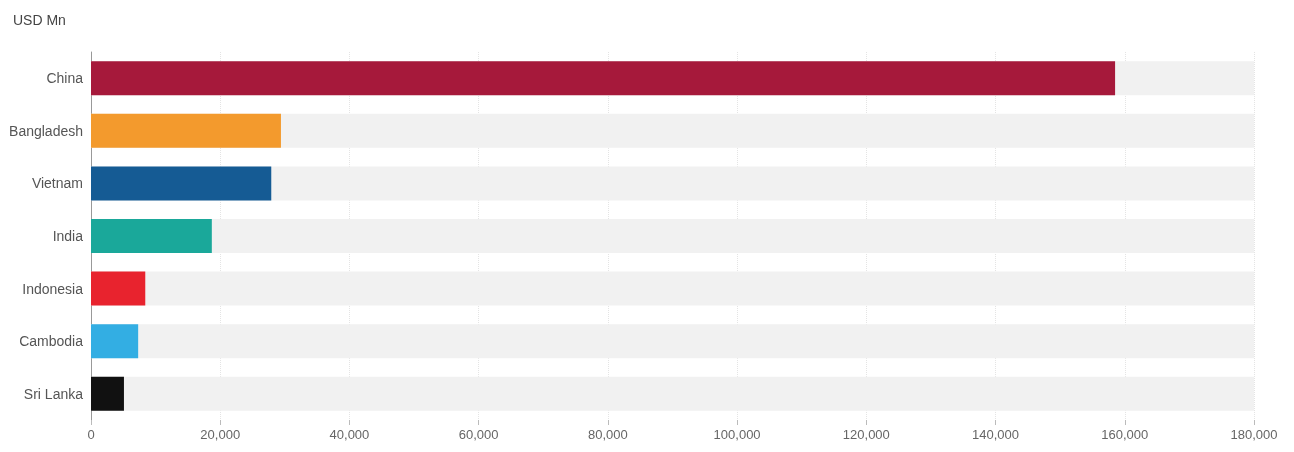  Describe the element at coordinates (53, 288) in the screenshot. I see `y-tick-label: Indonesia` at that location.